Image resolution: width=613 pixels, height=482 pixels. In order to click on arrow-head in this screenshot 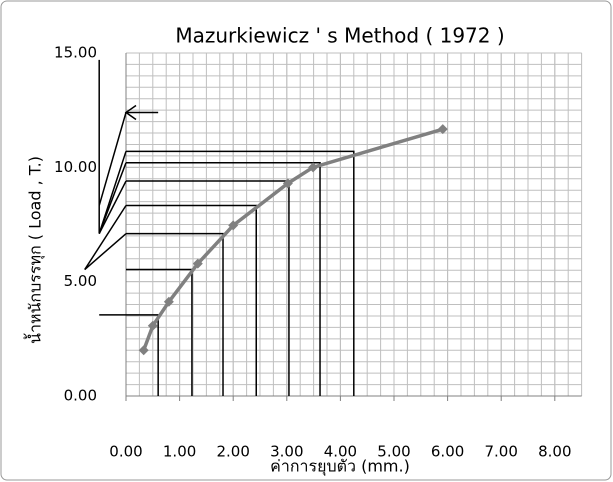, I will do `click(130, 112)`.